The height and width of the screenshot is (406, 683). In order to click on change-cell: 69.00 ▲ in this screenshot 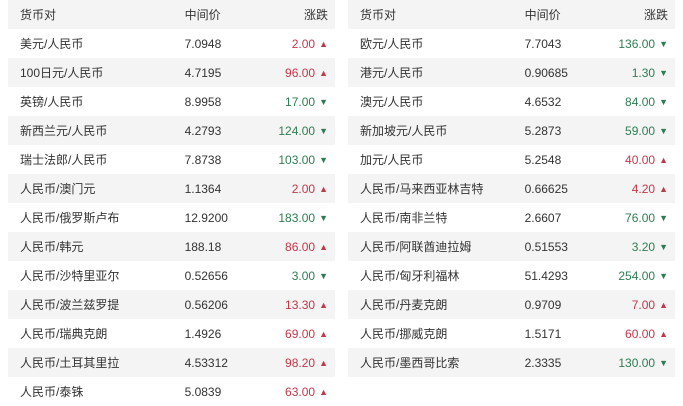, I will do `click(299, 334)`.